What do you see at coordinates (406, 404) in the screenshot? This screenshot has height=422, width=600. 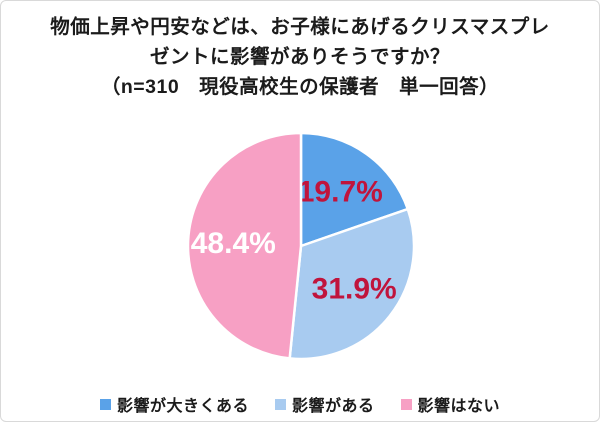 I see `legend-swatch-impact-none-icon` at bounding box center [406, 404].